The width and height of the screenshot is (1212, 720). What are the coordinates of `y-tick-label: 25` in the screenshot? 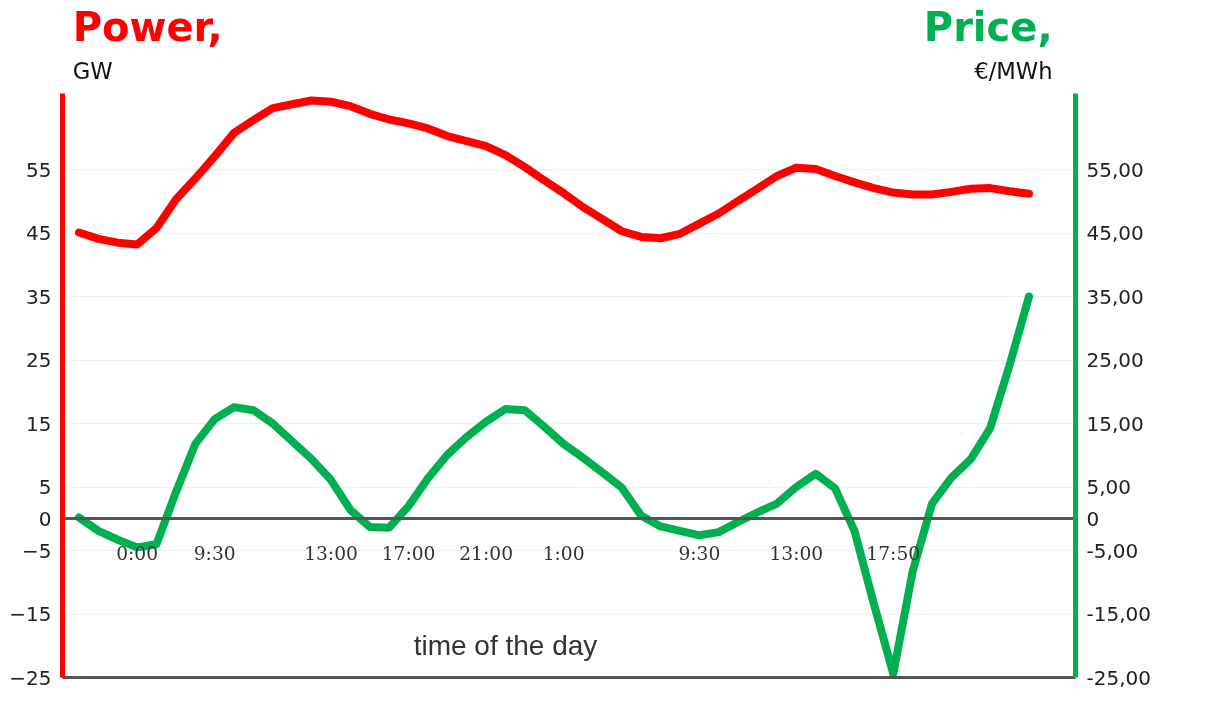 It's located at (39, 360).